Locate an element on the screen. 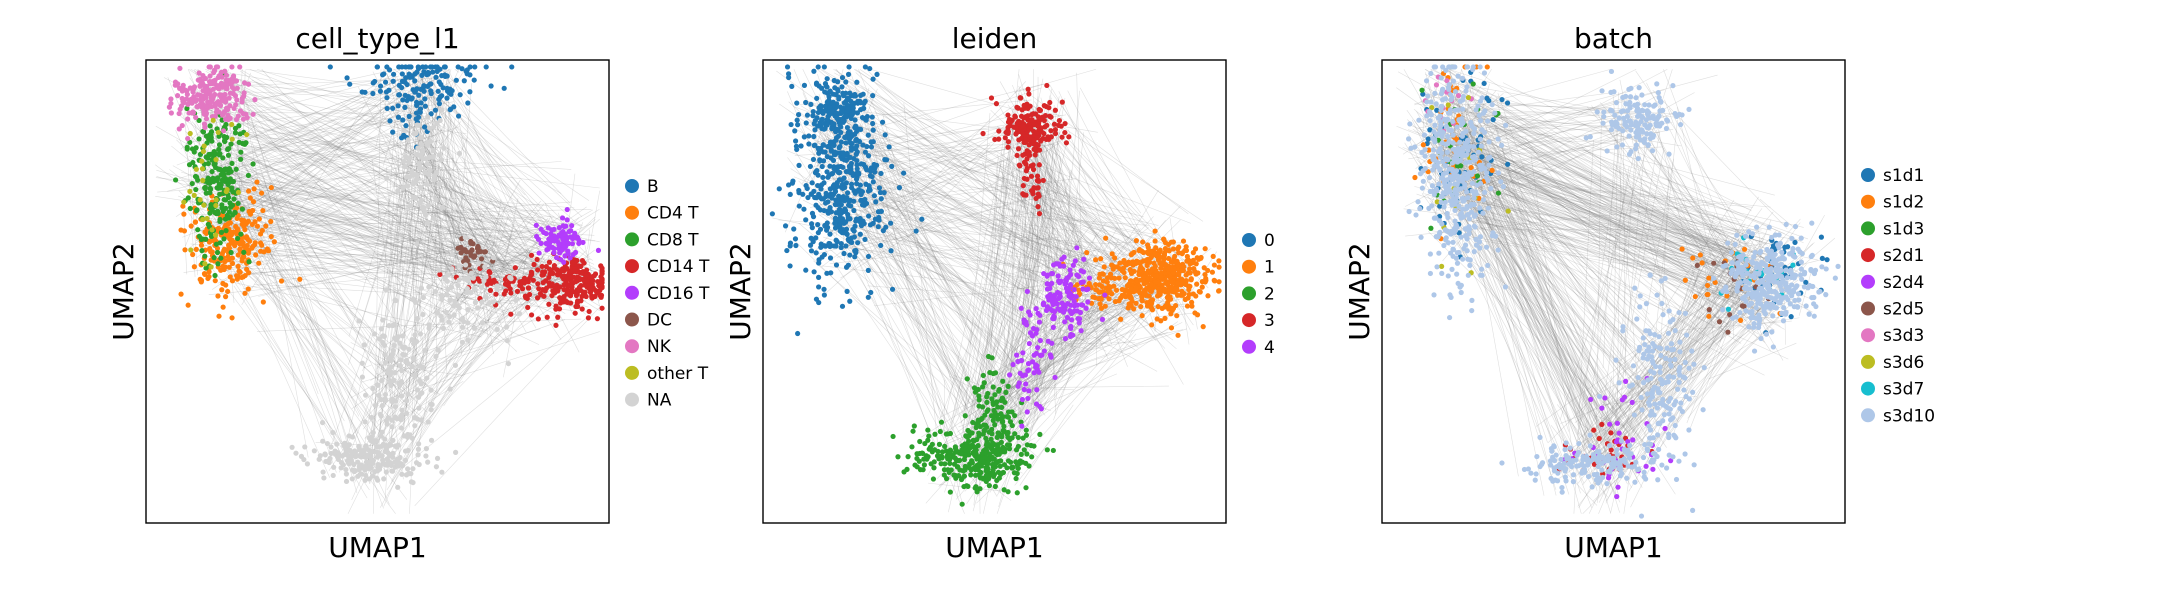  legend-label: CD4 T is located at coordinates (673, 214).